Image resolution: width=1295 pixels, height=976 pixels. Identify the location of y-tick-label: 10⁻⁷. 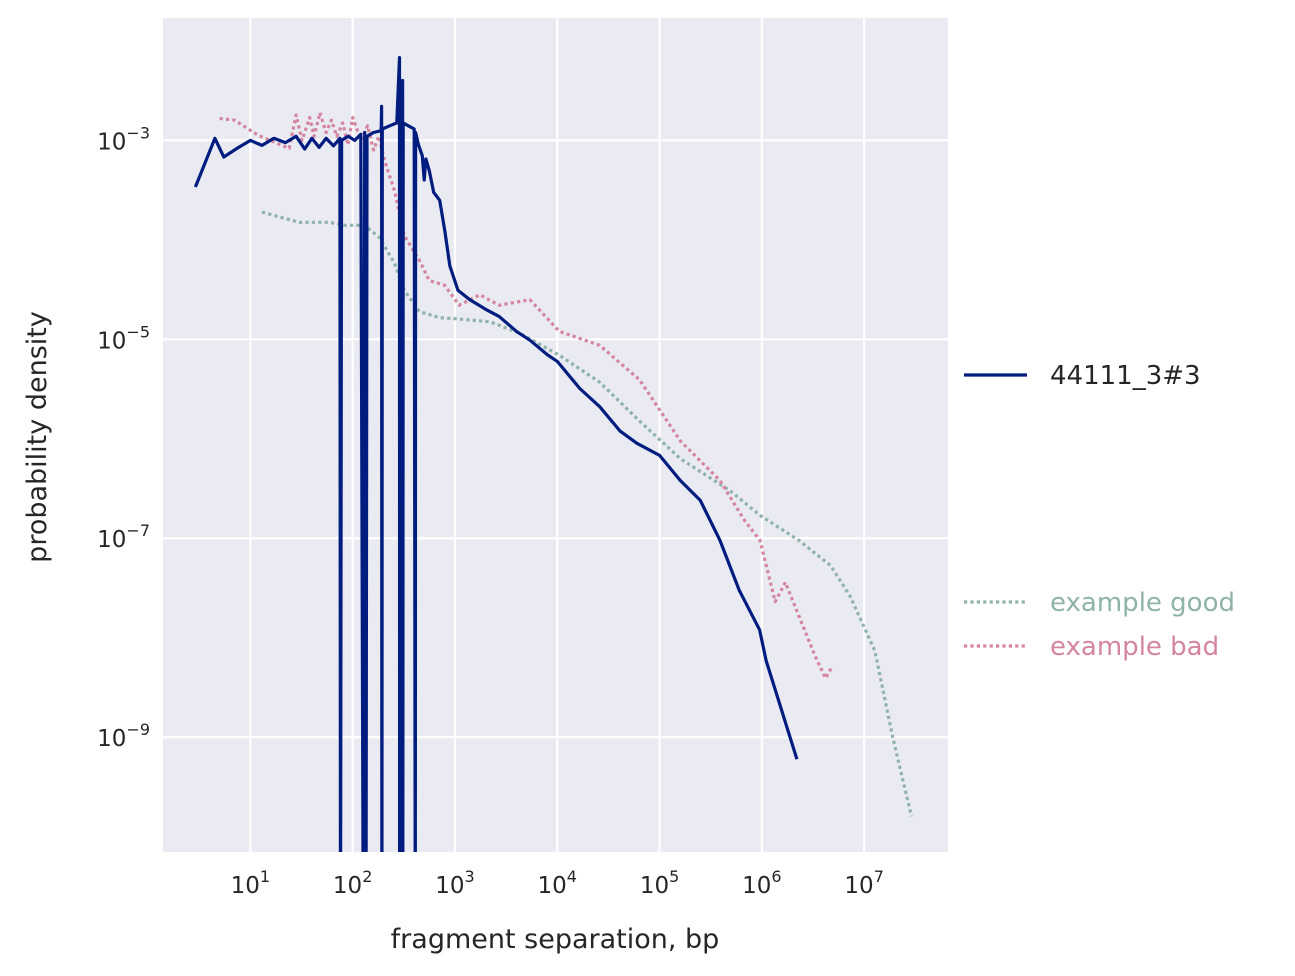
(123, 537).